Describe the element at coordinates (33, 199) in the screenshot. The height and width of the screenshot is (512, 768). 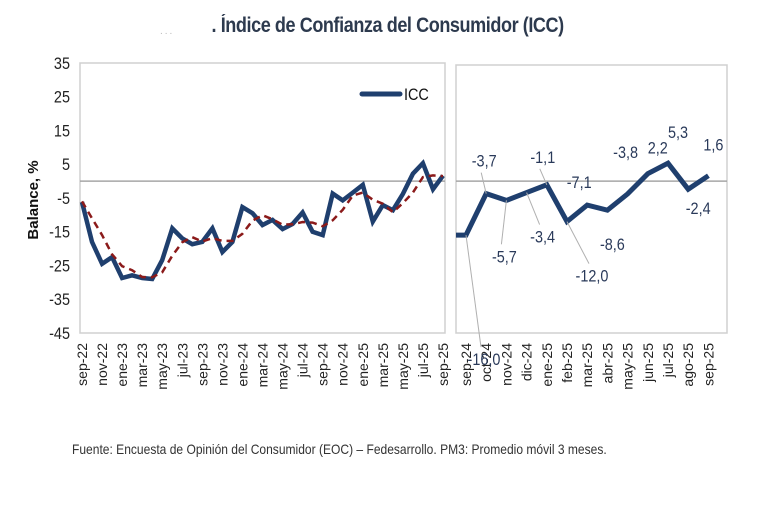
I see `y-axis-label: Balance, %` at that location.